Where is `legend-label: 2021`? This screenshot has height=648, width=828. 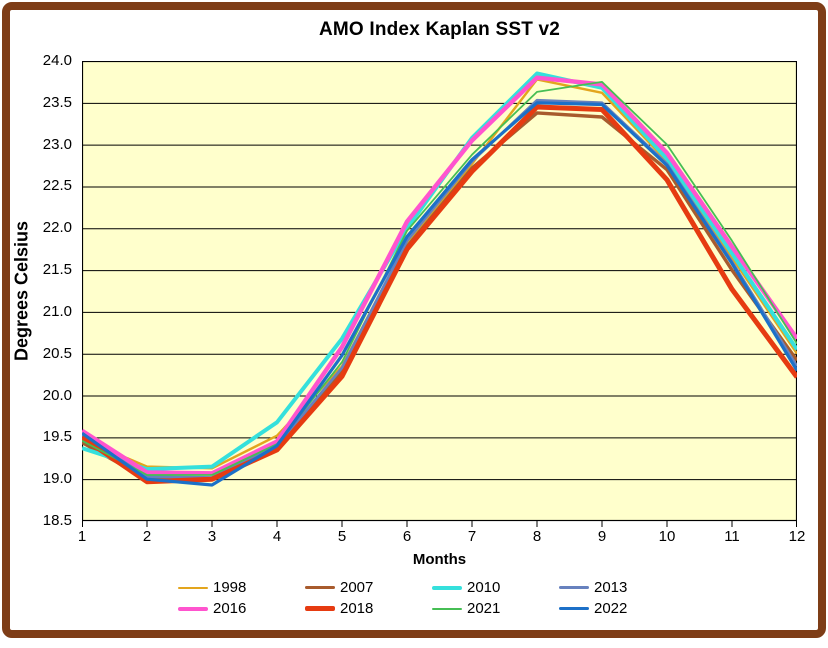
legend-label: 2021 is located at coordinates (484, 608).